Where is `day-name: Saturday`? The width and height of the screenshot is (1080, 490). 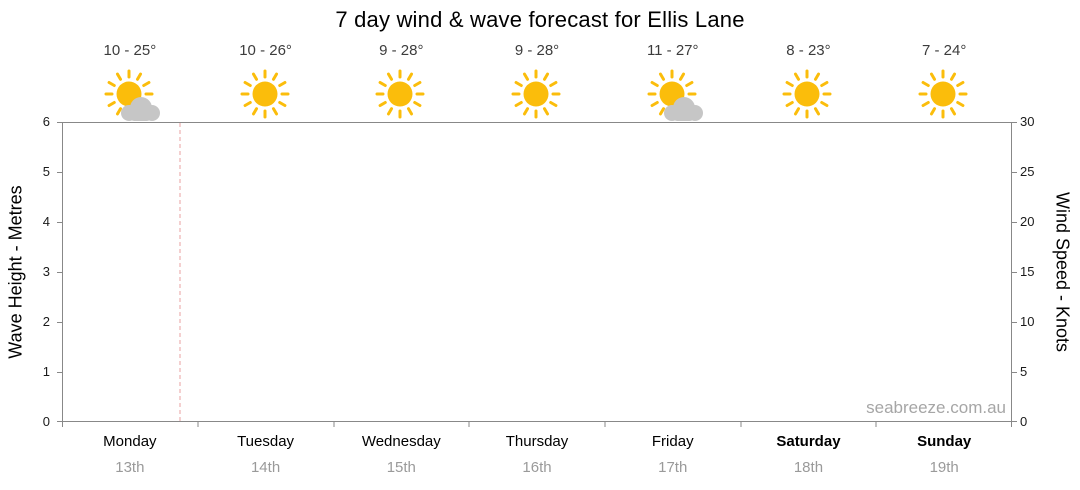 day-name: Saturday is located at coordinates (808, 441).